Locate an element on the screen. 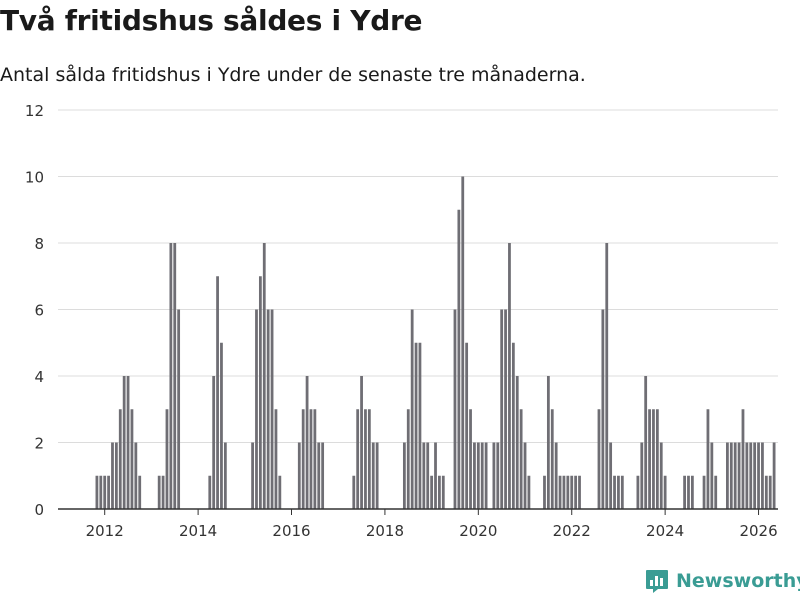  x-tick-label: 2014 is located at coordinates (198, 531).